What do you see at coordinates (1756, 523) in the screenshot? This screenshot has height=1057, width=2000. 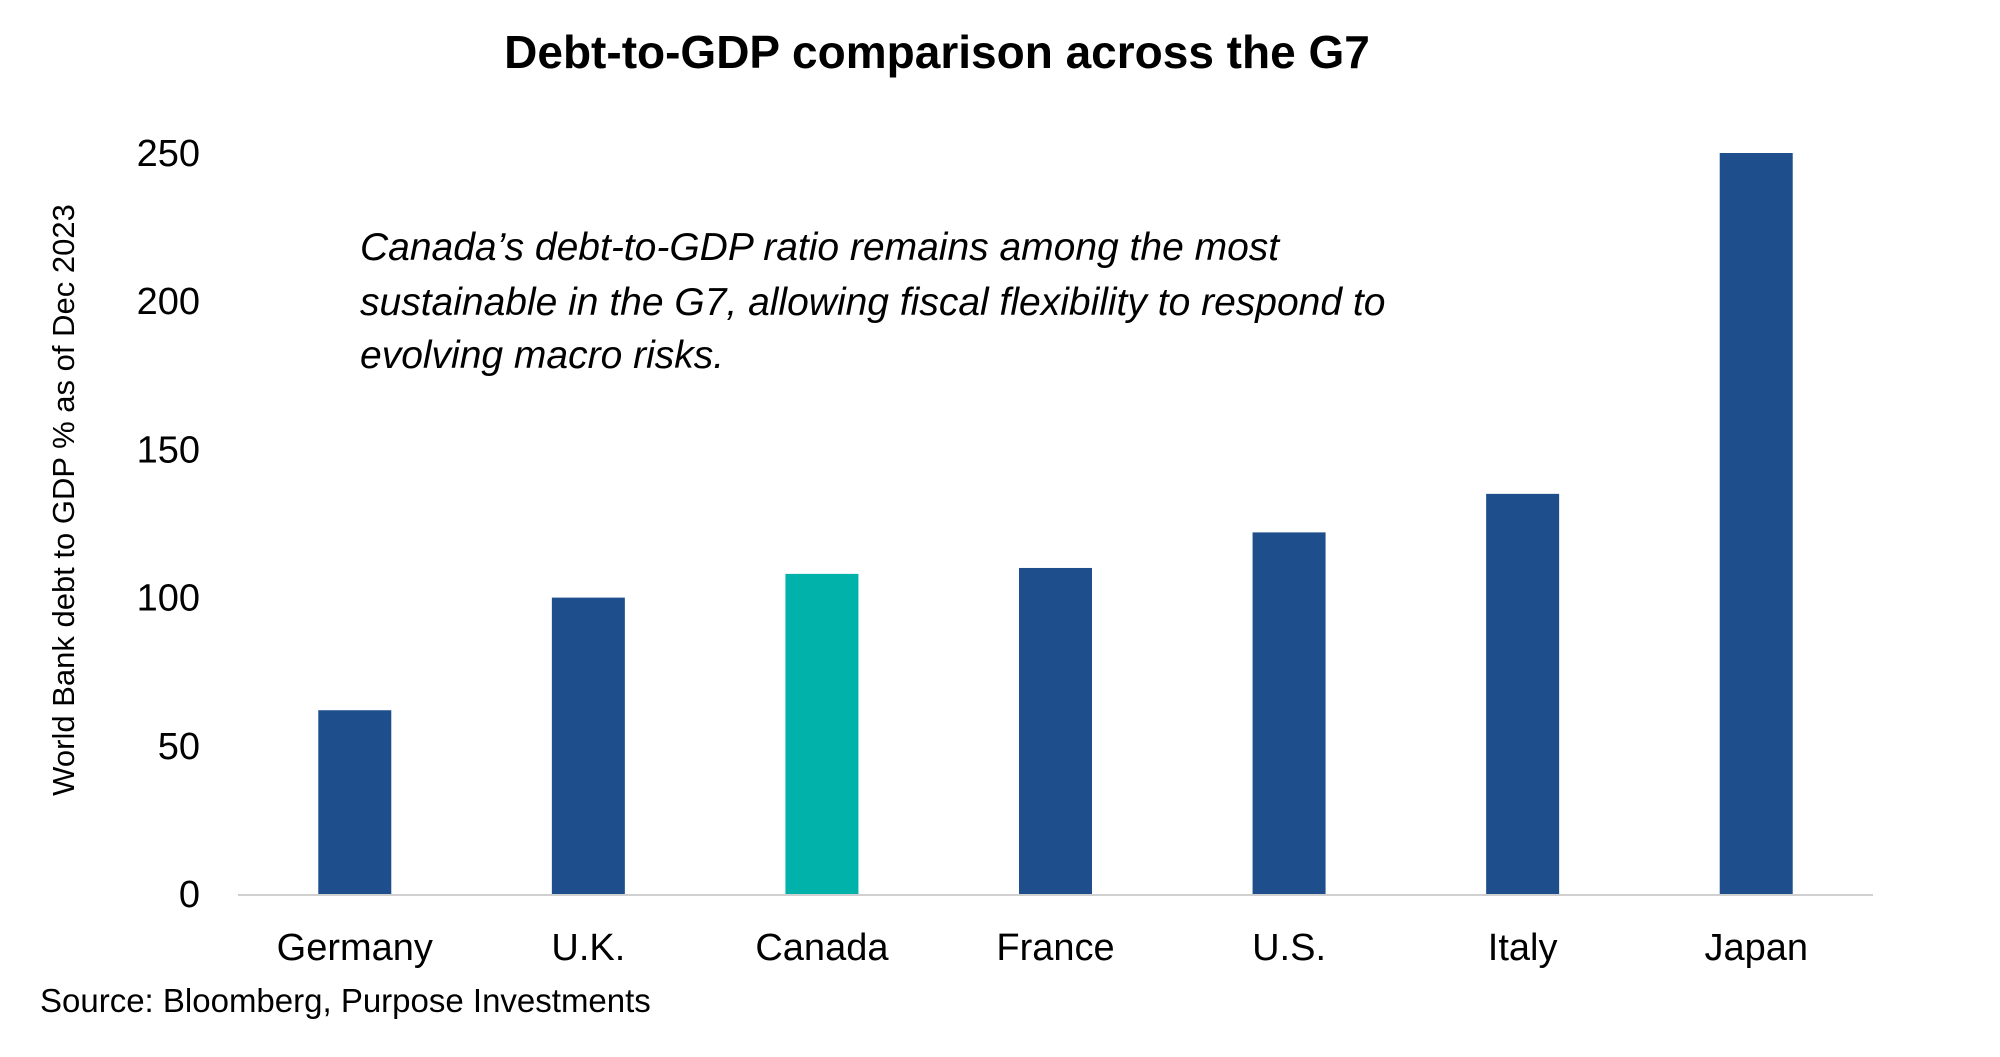 I see `bar-japan` at bounding box center [1756, 523].